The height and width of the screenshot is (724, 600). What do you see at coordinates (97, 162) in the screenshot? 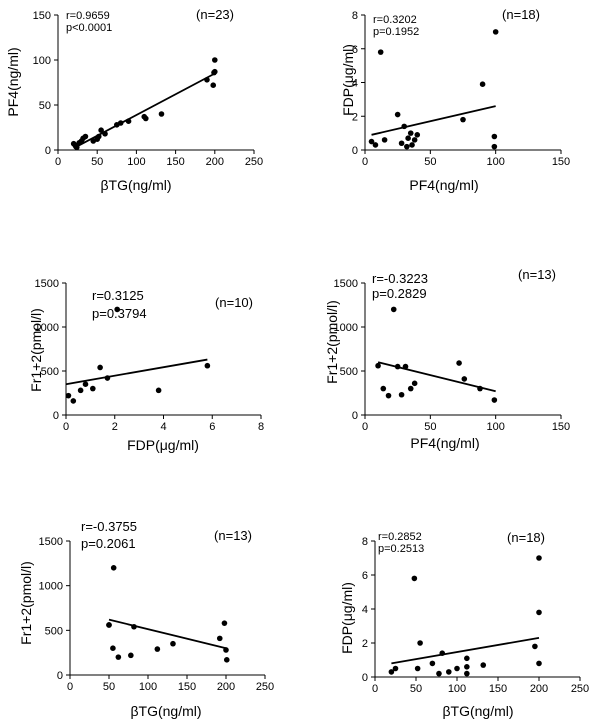
I see `panel-1-x-tick-label: 50` at bounding box center [97, 162].